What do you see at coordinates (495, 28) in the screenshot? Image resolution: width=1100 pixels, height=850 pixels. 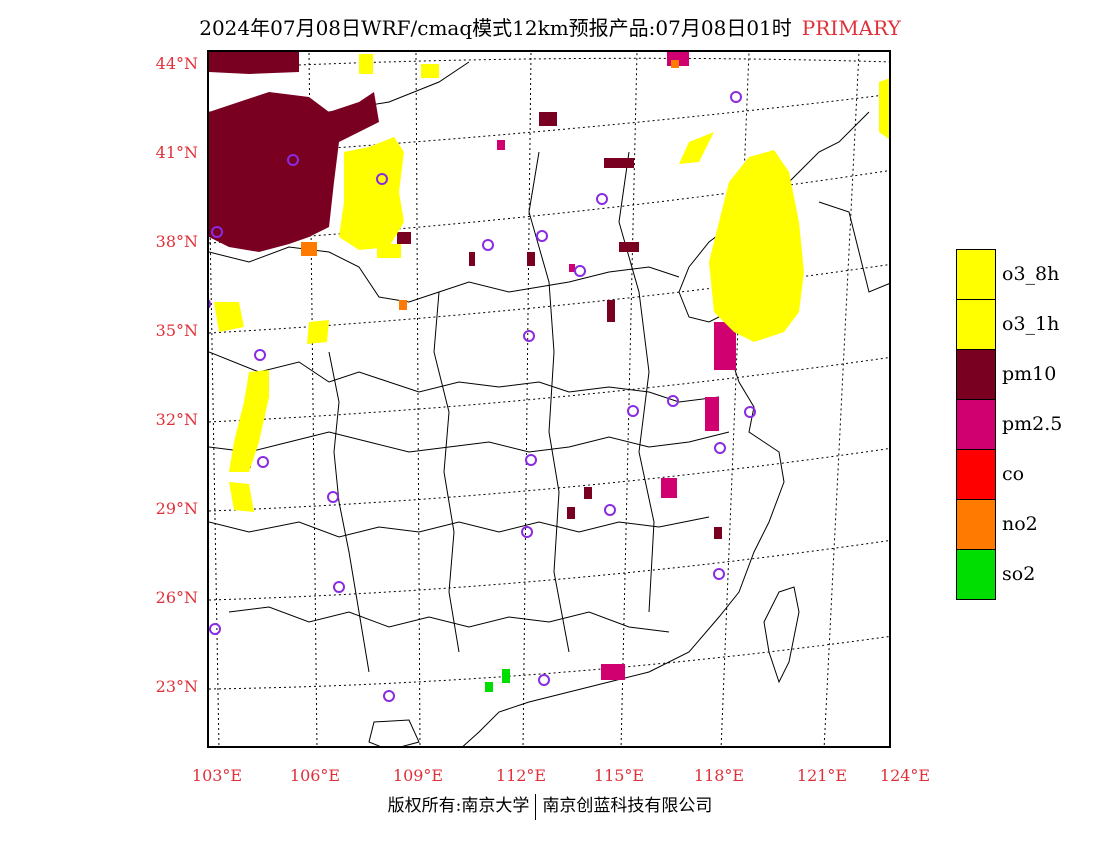 I see `title-main: 2024年07月08日WRF/cmaq模式12km预报产品:07月08日01时` at bounding box center [495, 28].